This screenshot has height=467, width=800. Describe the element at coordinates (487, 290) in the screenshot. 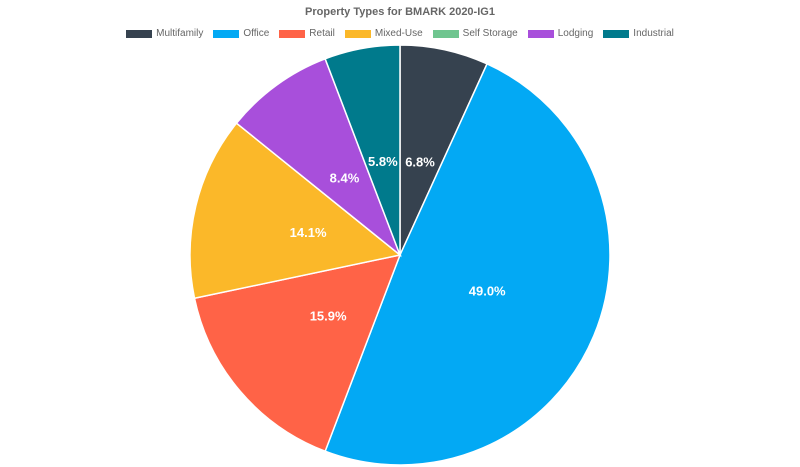

I see `slice-label: 49.0%` at that location.